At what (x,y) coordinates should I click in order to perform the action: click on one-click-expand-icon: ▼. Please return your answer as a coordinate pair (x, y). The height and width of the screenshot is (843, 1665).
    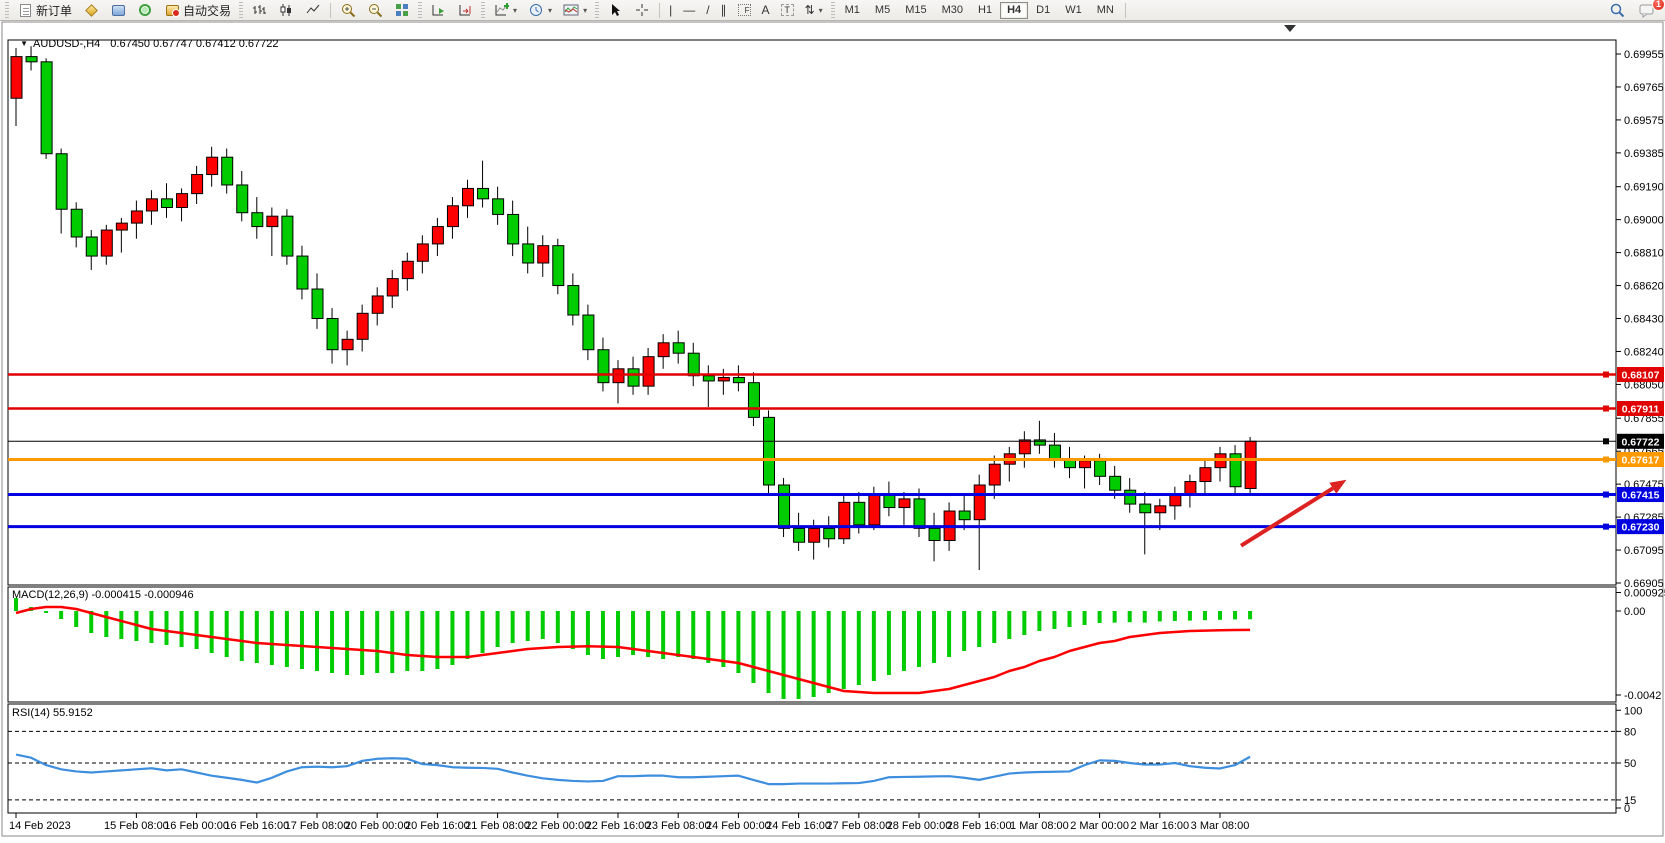
    Looking at the image, I should click on (24, 43).